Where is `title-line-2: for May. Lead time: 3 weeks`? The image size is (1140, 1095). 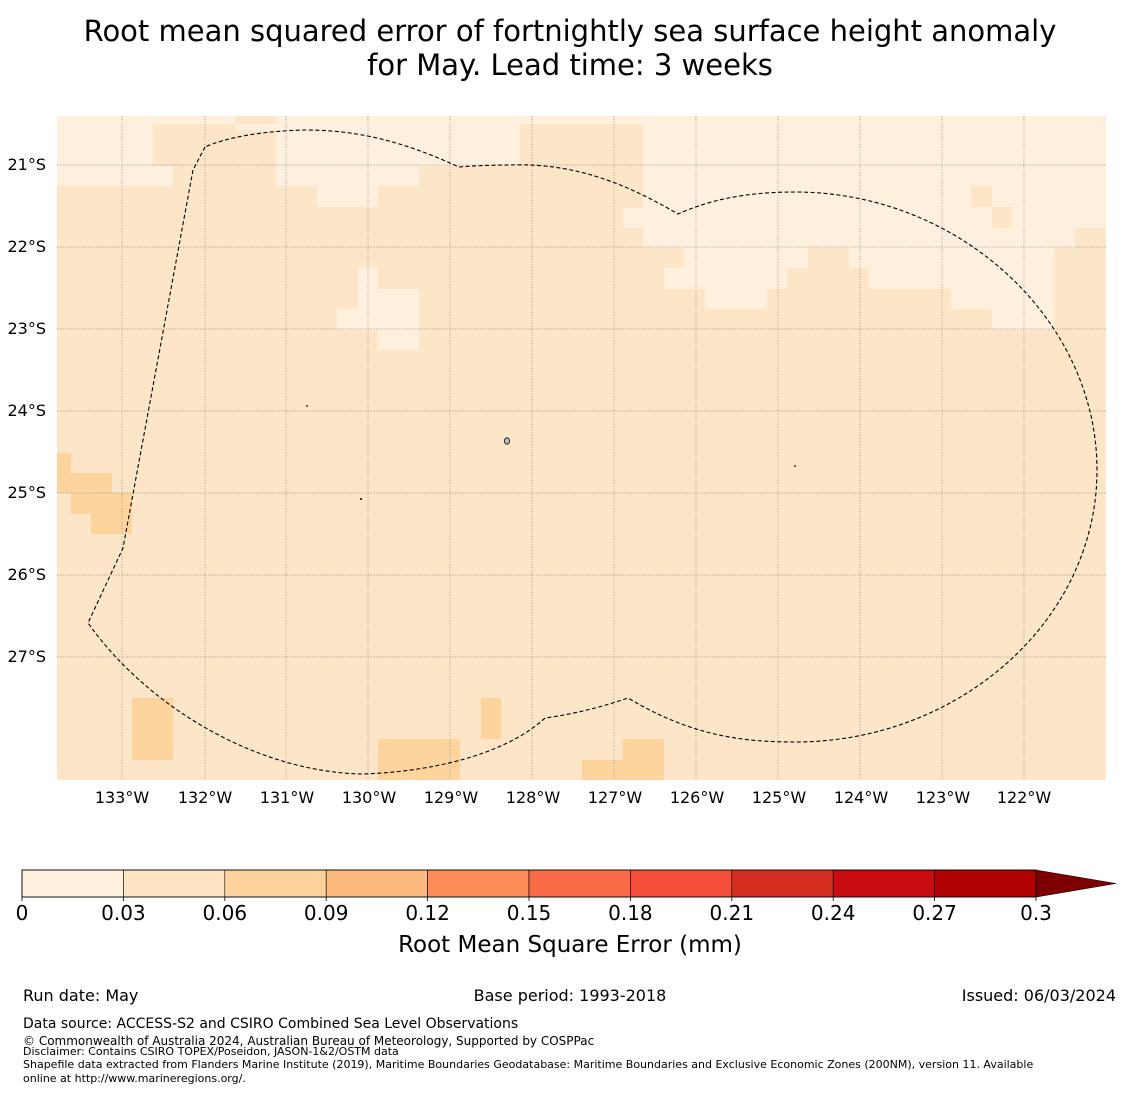 title-line-2: for May. Lead time: 3 weeks is located at coordinates (570, 65).